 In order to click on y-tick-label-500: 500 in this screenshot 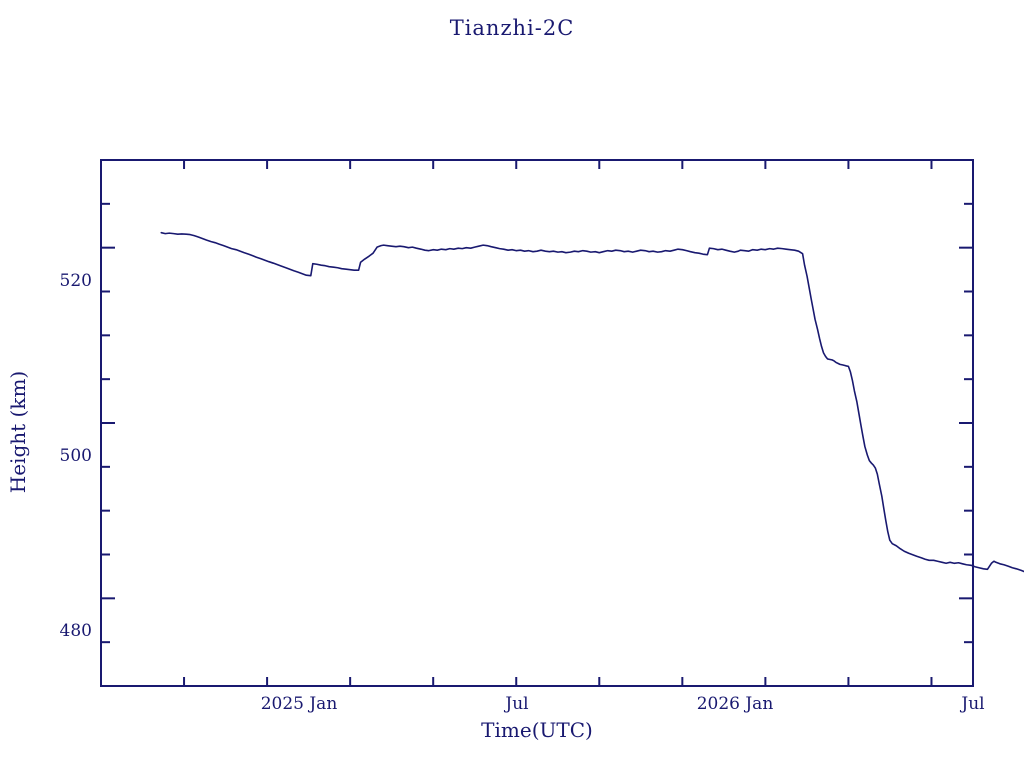, I will do `click(75, 456)`.